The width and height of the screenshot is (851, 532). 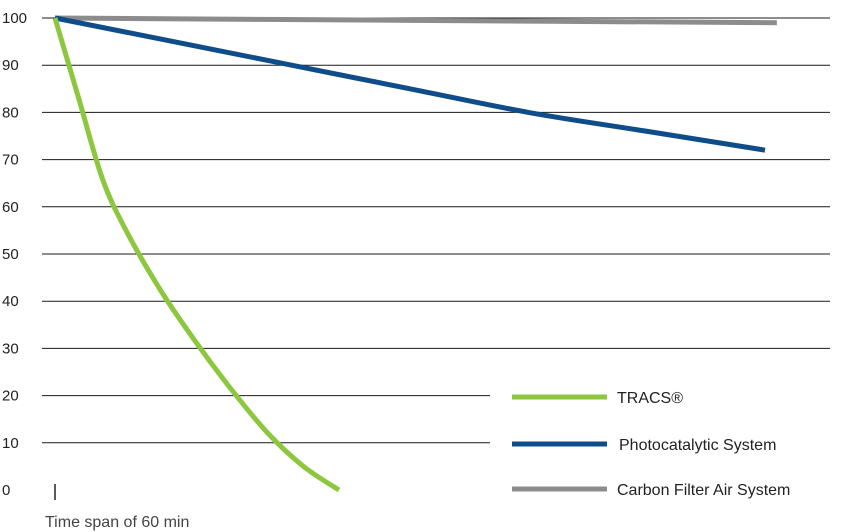 What do you see at coordinates (10, 254) in the screenshot?
I see `y-tick-label: 50` at bounding box center [10, 254].